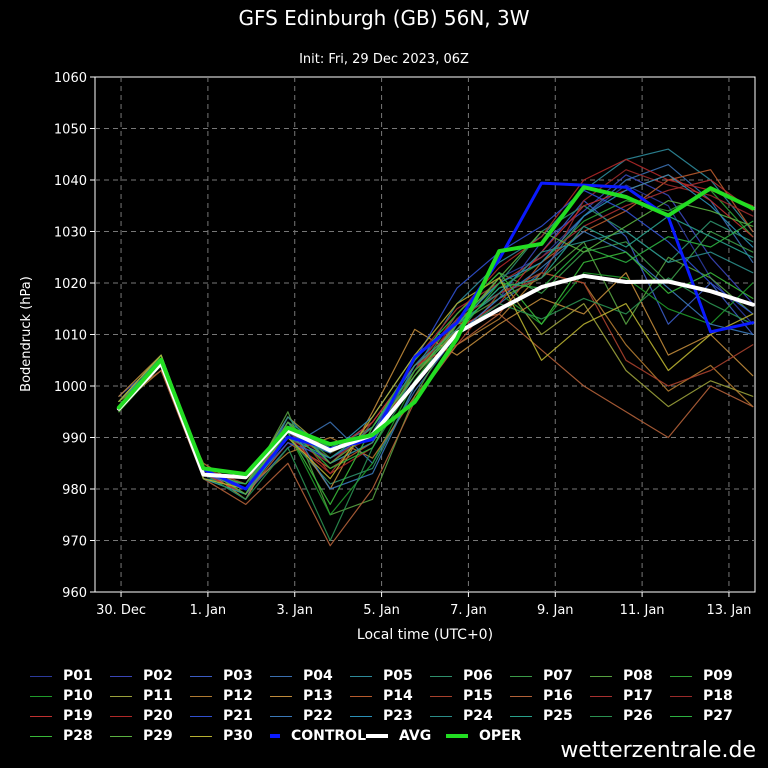  I want to click on y-tick-label: 1020, so click(70, 284).